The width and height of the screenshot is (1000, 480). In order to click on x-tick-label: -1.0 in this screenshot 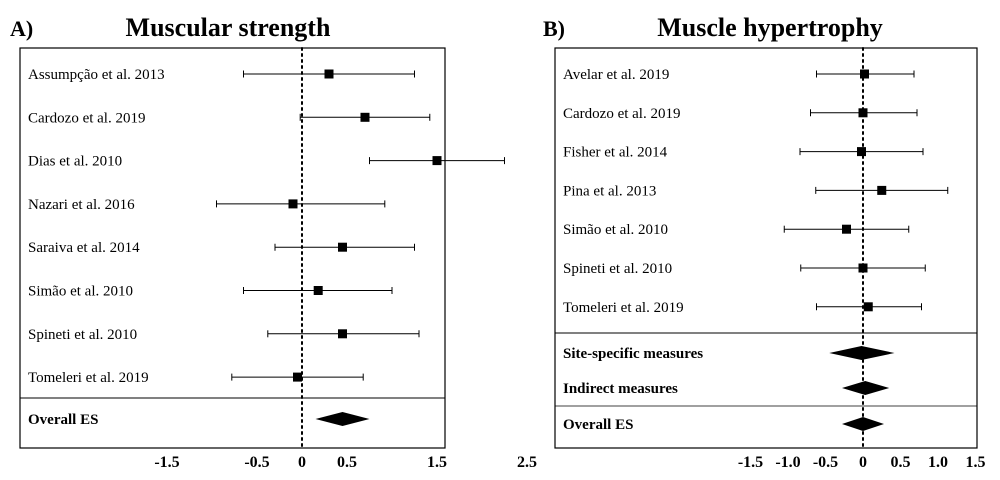, I will do `click(787, 462)`.